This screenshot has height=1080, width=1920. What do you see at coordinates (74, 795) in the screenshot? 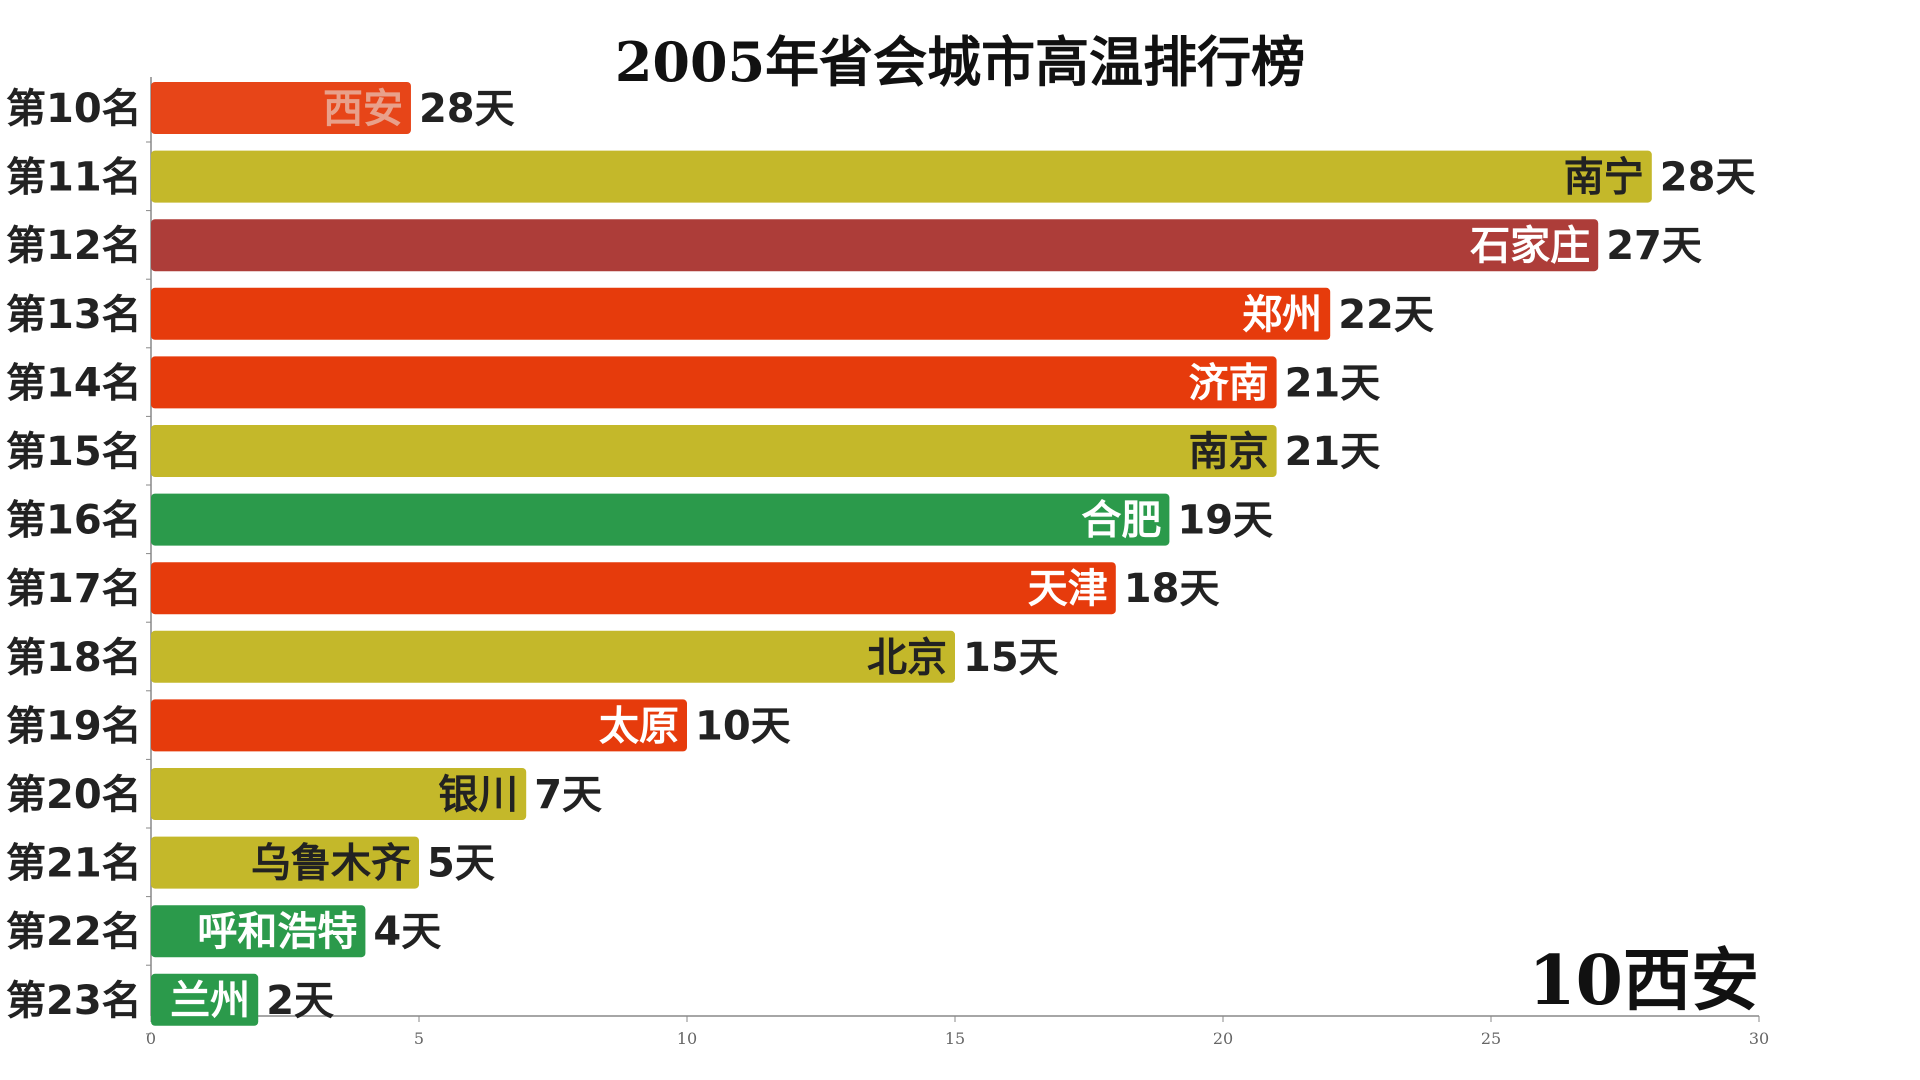
I see `rank-label: 第20名` at bounding box center [74, 795].